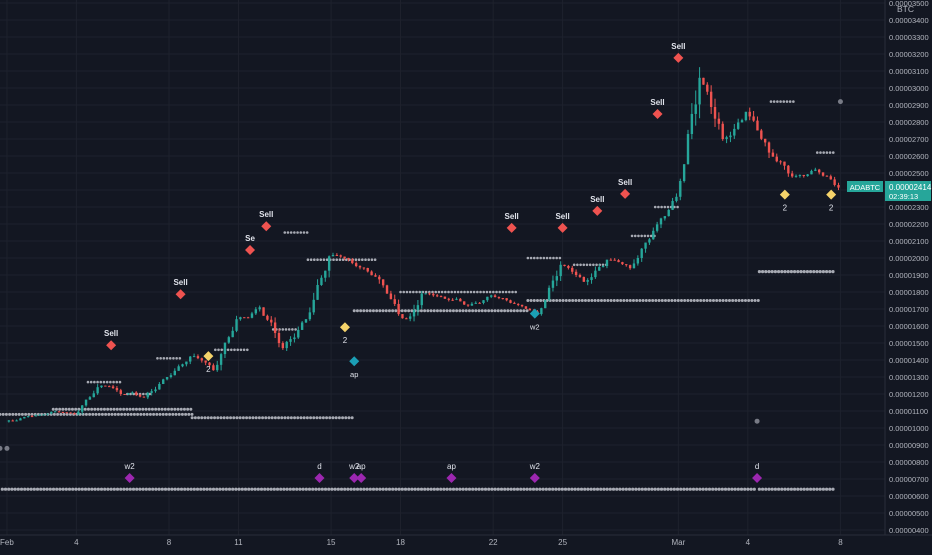  Describe the element at coordinates (250, 244) in the screenshot. I see `sell-signal: Se` at that location.